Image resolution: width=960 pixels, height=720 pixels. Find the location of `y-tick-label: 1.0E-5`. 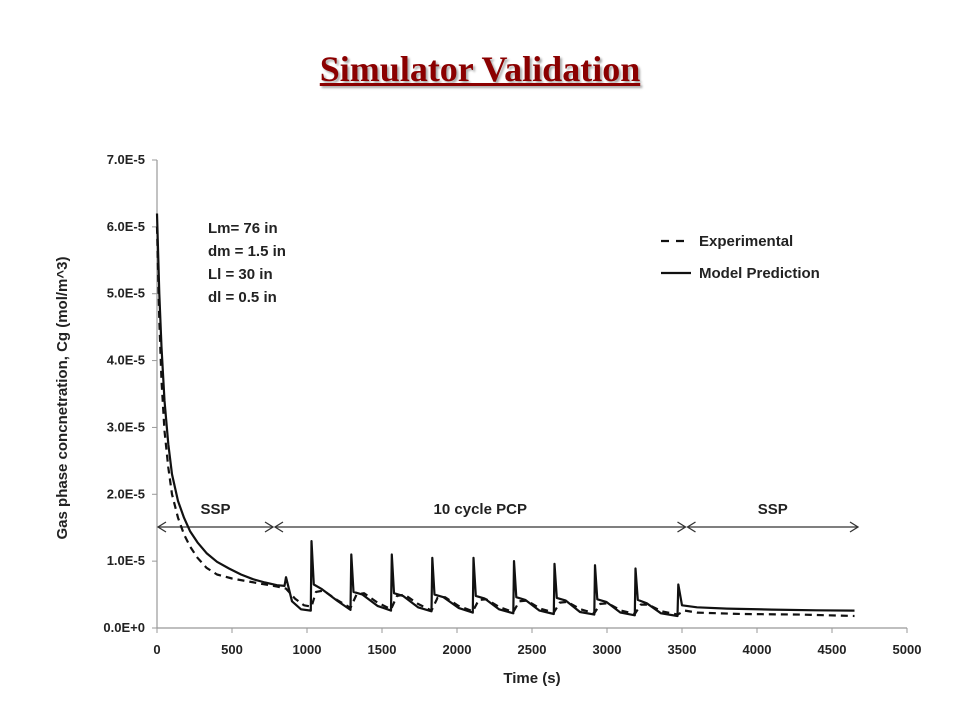

y-tick-label: 1.0E-5 is located at coordinates (126, 560).